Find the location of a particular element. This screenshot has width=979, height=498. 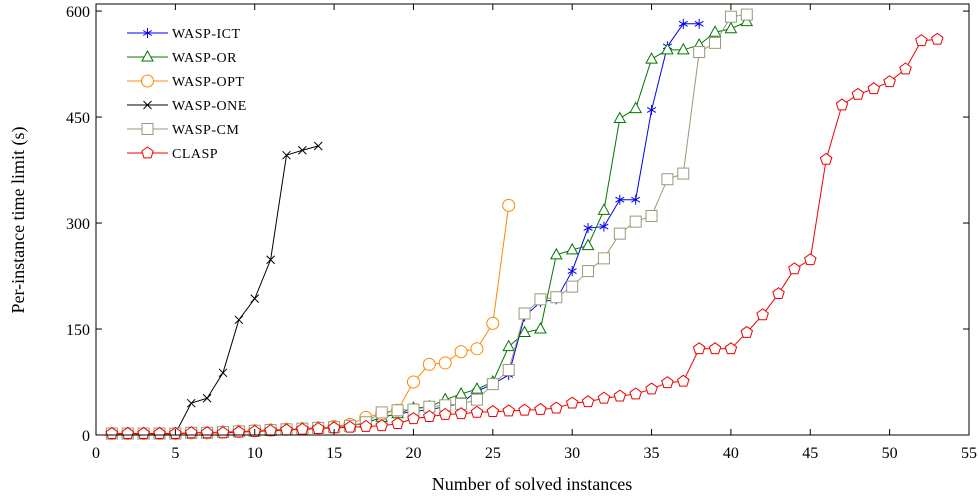

legend-item-wasp-opt: WASP-OPT is located at coordinates (185, 82).